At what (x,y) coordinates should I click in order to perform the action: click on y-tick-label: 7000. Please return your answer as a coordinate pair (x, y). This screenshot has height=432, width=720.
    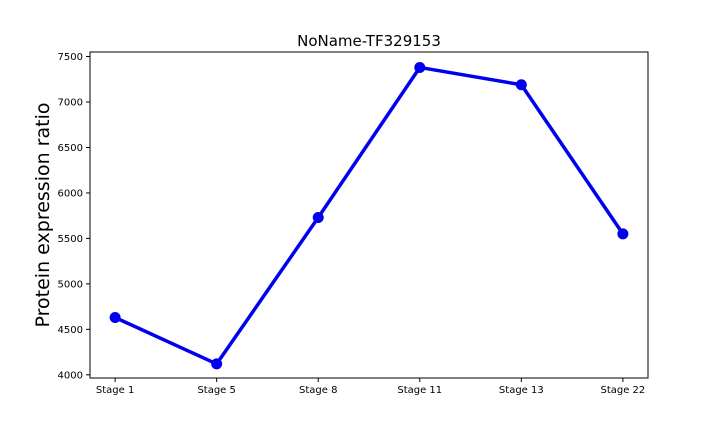
    Looking at the image, I should click on (70, 103).